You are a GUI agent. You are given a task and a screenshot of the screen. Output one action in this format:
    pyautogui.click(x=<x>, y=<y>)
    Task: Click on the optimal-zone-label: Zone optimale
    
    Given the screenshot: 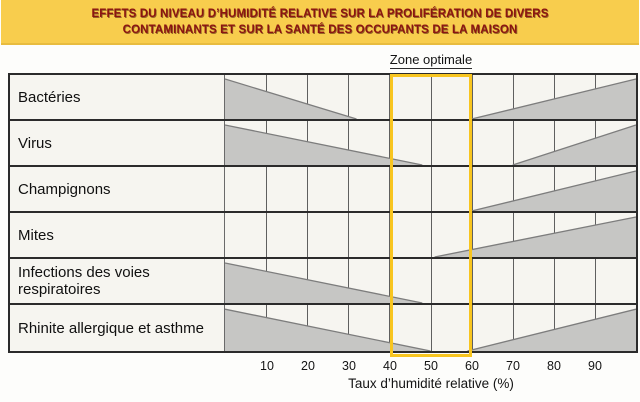 What is the action you would take?
    pyautogui.click(x=431, y=60)
    